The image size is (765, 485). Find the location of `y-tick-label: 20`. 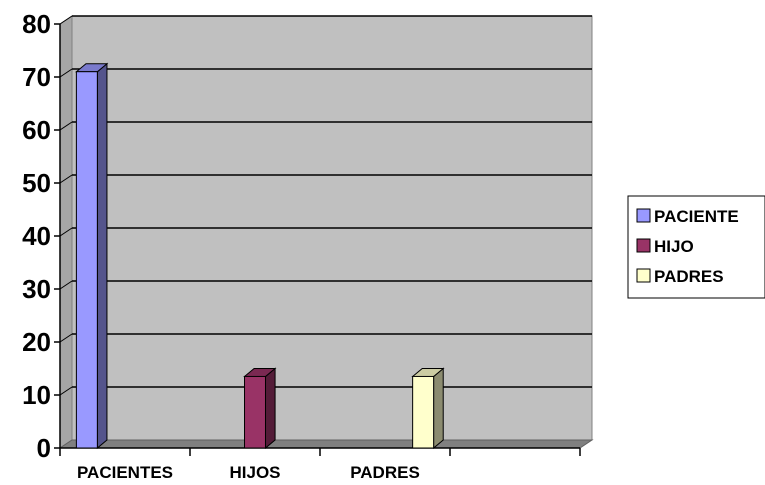

y-tick-label: 20 is located at coordinates (36, 342).